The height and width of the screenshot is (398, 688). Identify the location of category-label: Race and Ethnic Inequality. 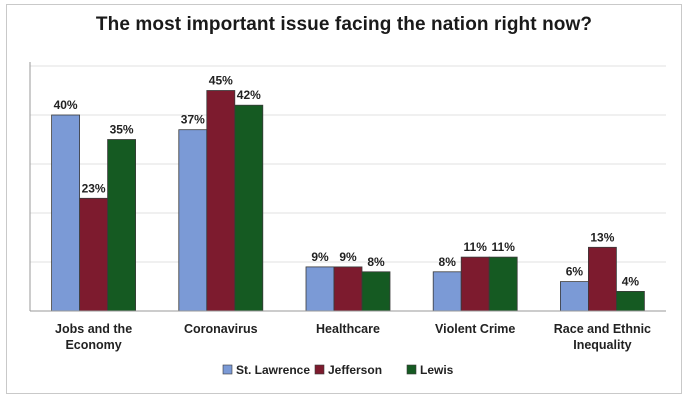
(602, 337).